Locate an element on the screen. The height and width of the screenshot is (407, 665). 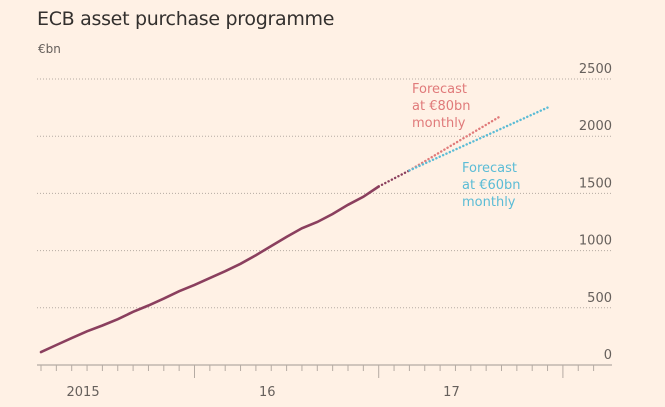
y-tick-label: 2500 is located at coordinates (595, 69).